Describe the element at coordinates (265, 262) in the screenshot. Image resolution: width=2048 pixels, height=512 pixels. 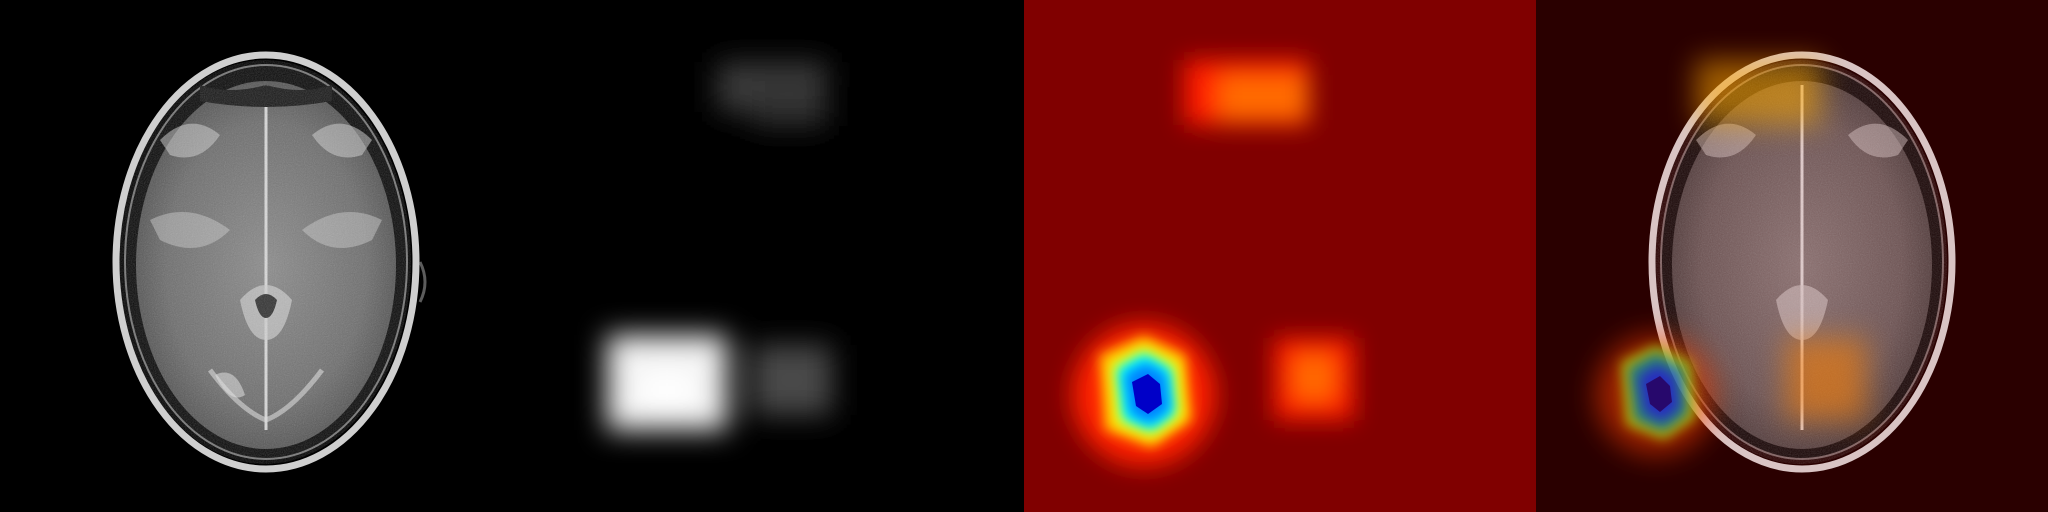
I see `brain-structures` at that location.